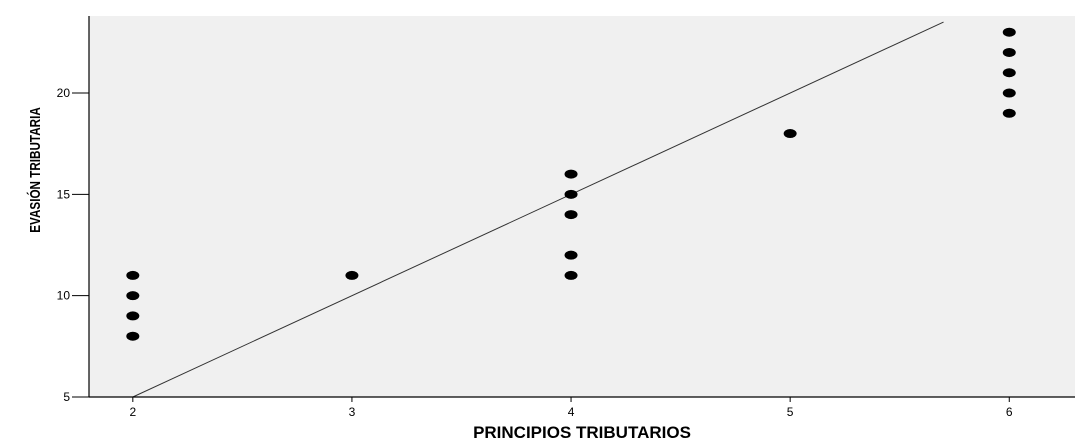 Image resolution: width=1075 pixels, height=441 pixels. I want to click on x-axis-ticks: 2 3 4 5 6, so click(571, 408).